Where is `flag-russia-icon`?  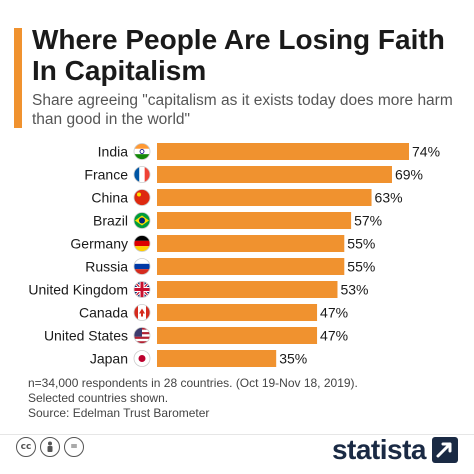 flag-russia-icon is located at coordinates (142, 266).